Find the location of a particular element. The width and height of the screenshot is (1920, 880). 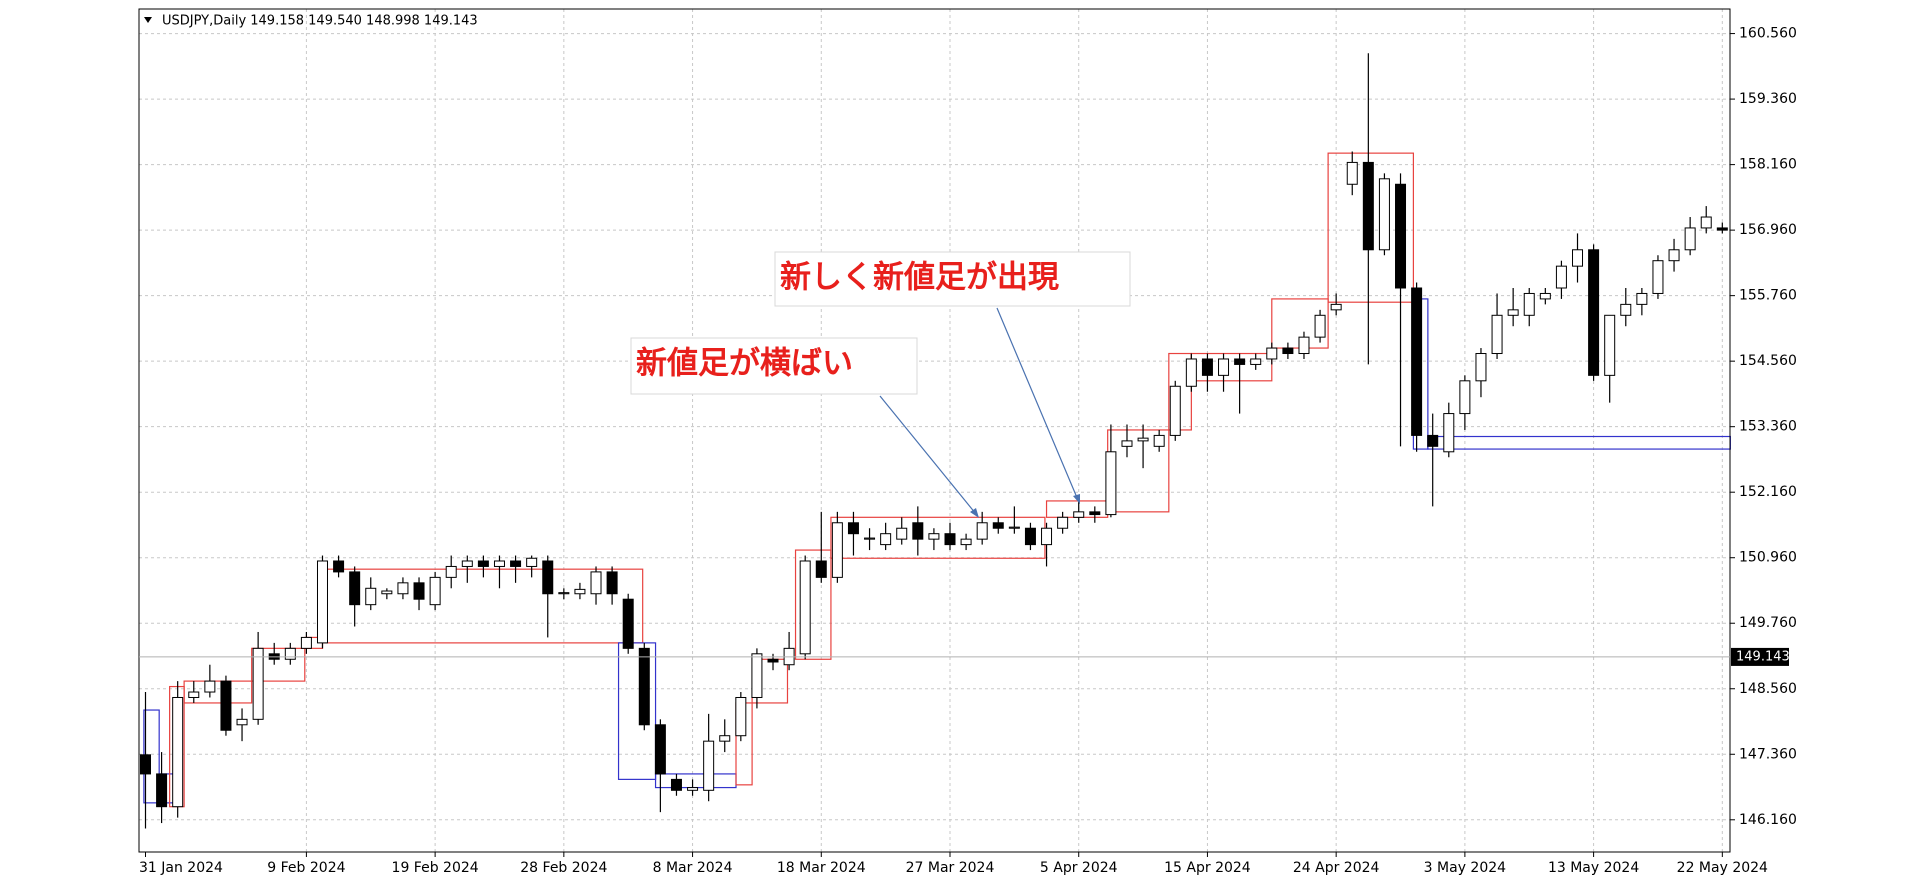

y-tick-label: 149.760 is located at coordinates (1768, 623).